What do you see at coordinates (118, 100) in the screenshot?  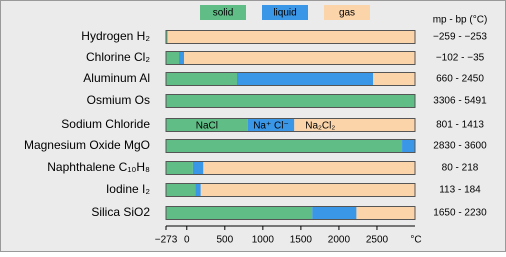 I see `y-tick-label: Osmium Os` at bounding box center [118, 100].